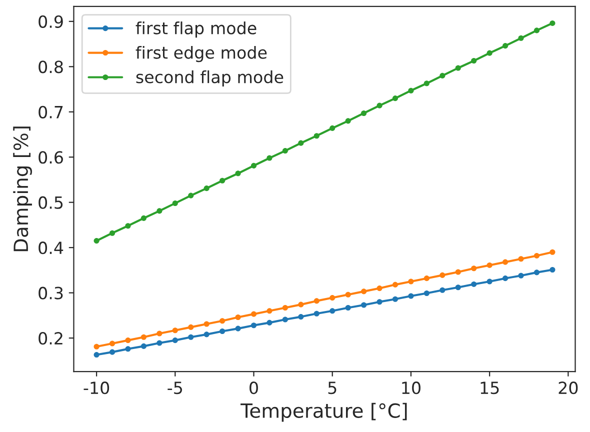 The image size is (590, 432). Describe the element at coordinates (97, 388) in the screenshot. I see `x-tick-label: -10` at that location.